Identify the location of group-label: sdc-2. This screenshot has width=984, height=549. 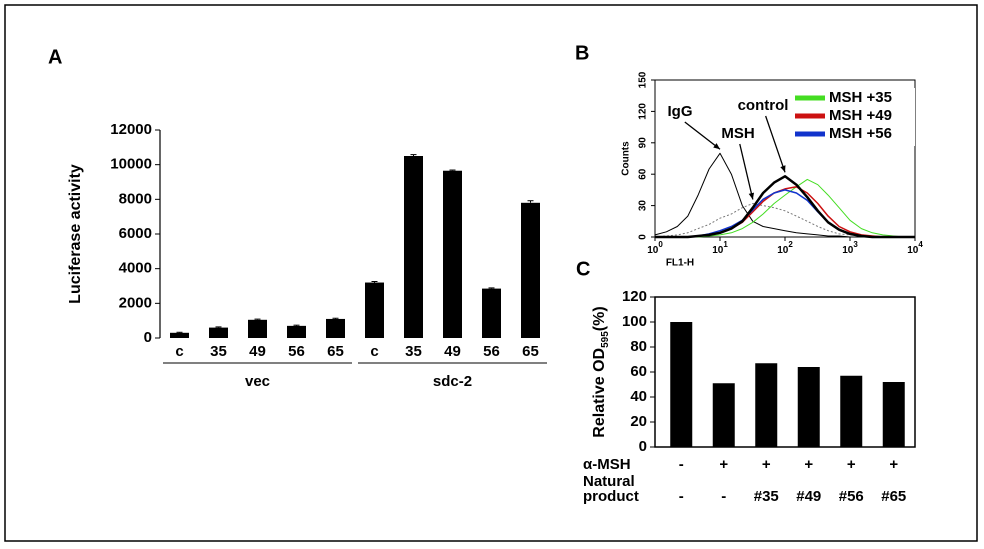
(452, 381).